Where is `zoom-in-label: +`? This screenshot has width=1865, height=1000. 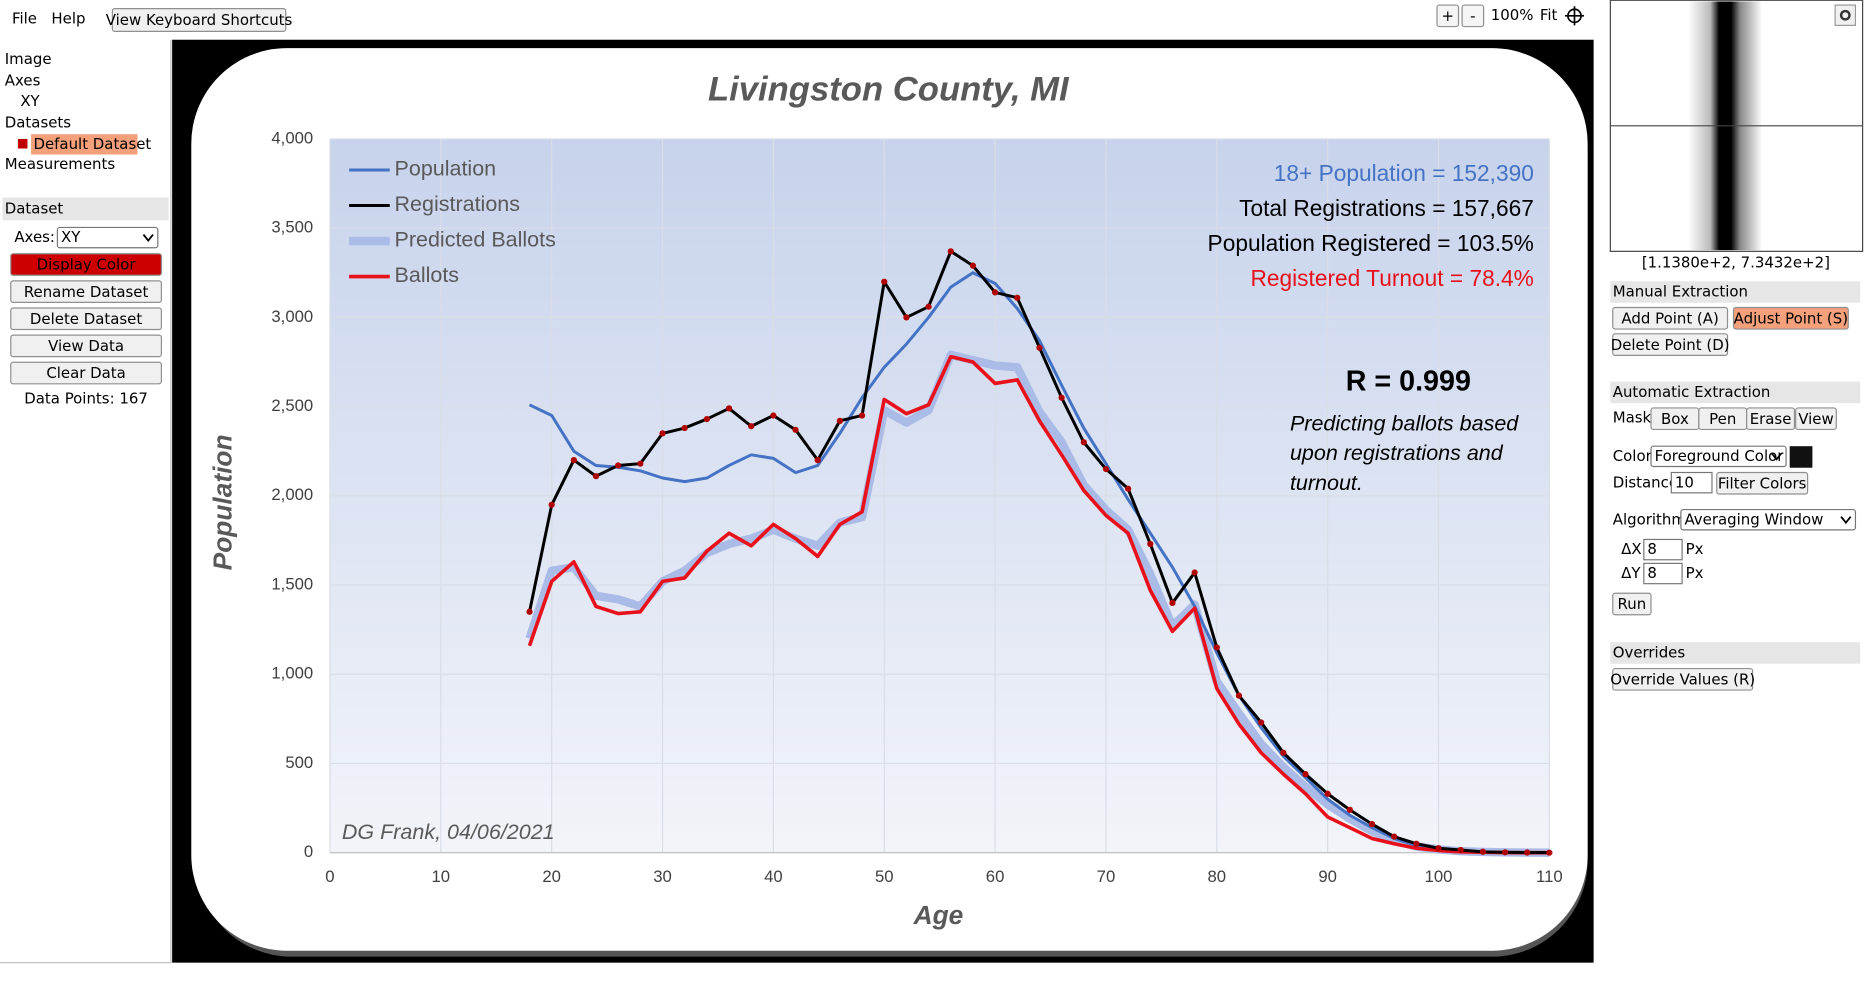
zoom-in-label: + is located at coordinates (1448, 16).